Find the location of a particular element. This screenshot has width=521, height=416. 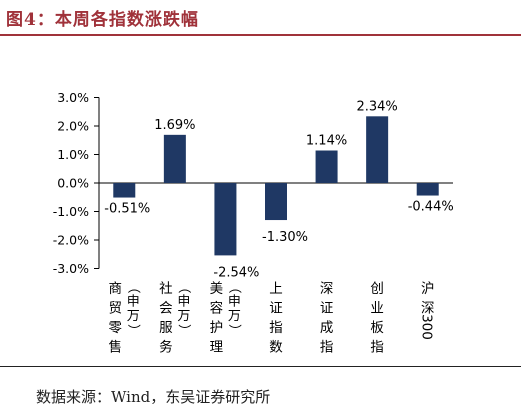

category-label: 零 is located at coordinates (116, 328).